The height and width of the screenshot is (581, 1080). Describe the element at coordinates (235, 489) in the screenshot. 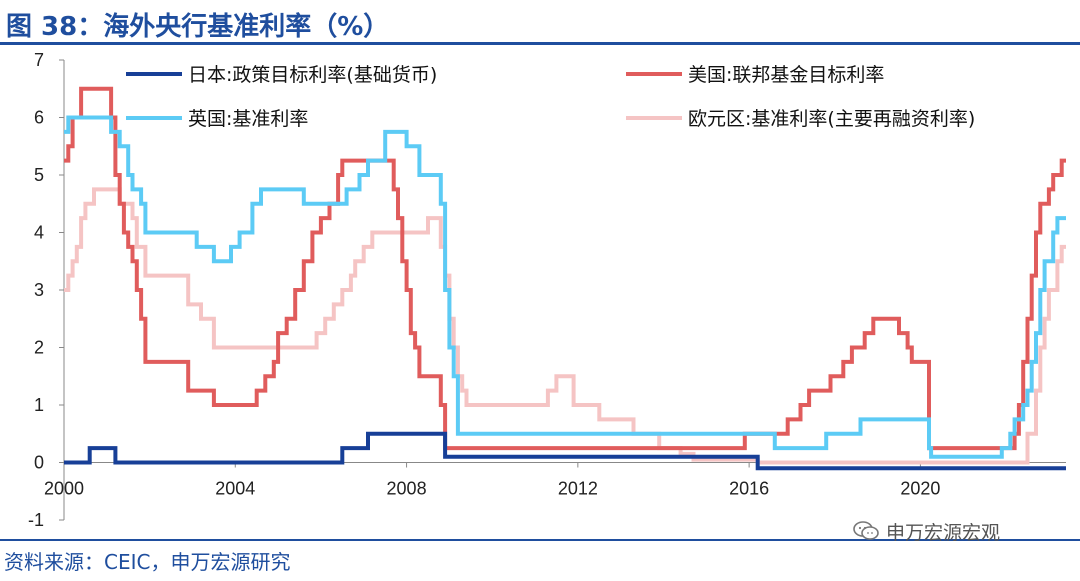

I see `x-tick-label: 2004` at that location.